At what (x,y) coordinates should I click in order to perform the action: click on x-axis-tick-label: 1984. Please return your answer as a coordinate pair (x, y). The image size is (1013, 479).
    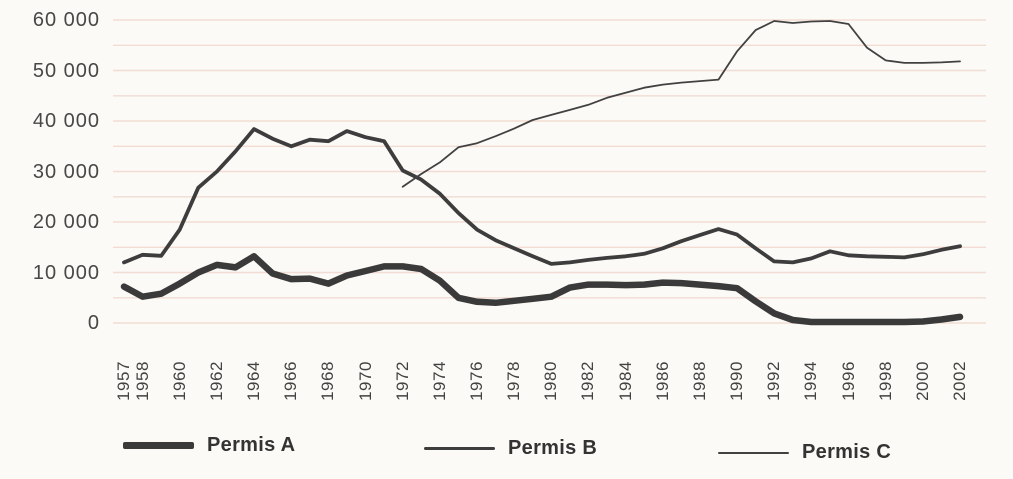
    Looking at the image, I should click on (625, 381).